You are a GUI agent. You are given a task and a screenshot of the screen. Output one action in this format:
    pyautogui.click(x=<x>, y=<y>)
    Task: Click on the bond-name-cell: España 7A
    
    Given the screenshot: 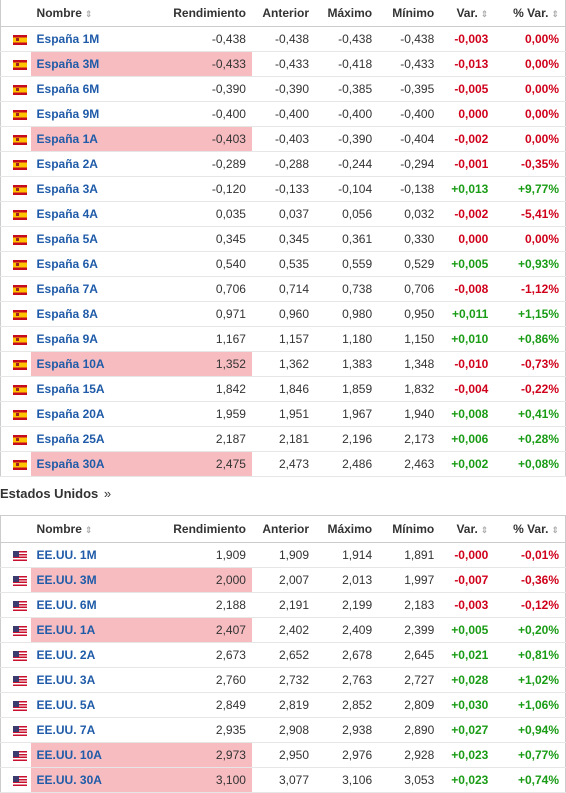 What is the action you would take?
    pyautogui.click(x=90, y=289)
    